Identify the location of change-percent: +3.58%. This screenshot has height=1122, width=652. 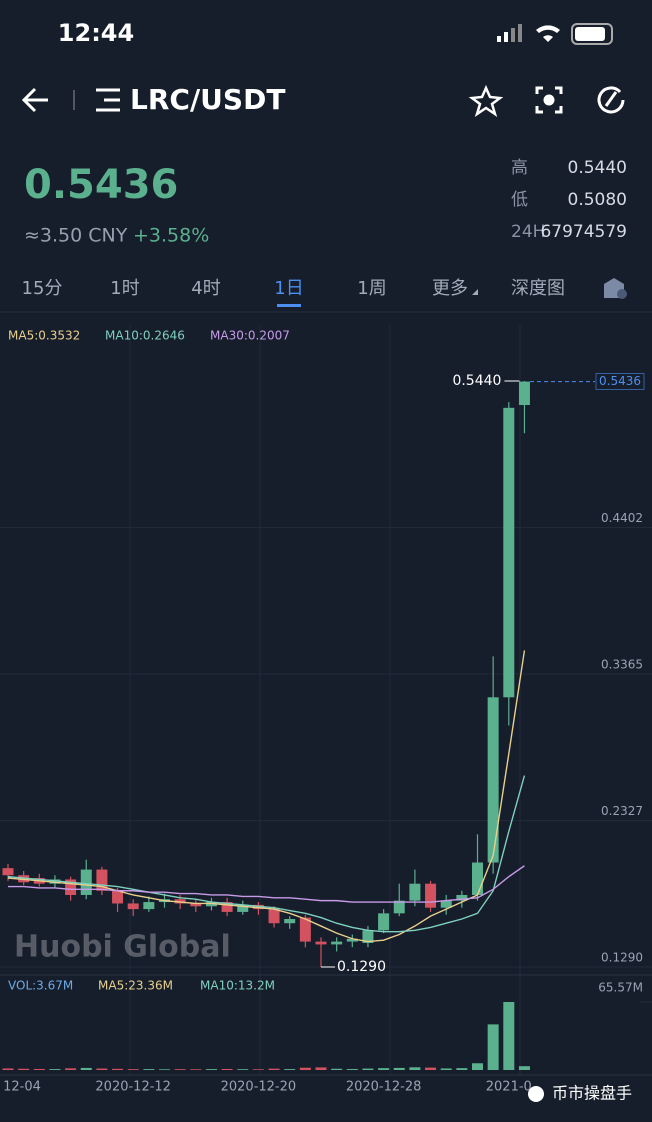
(171, 236).